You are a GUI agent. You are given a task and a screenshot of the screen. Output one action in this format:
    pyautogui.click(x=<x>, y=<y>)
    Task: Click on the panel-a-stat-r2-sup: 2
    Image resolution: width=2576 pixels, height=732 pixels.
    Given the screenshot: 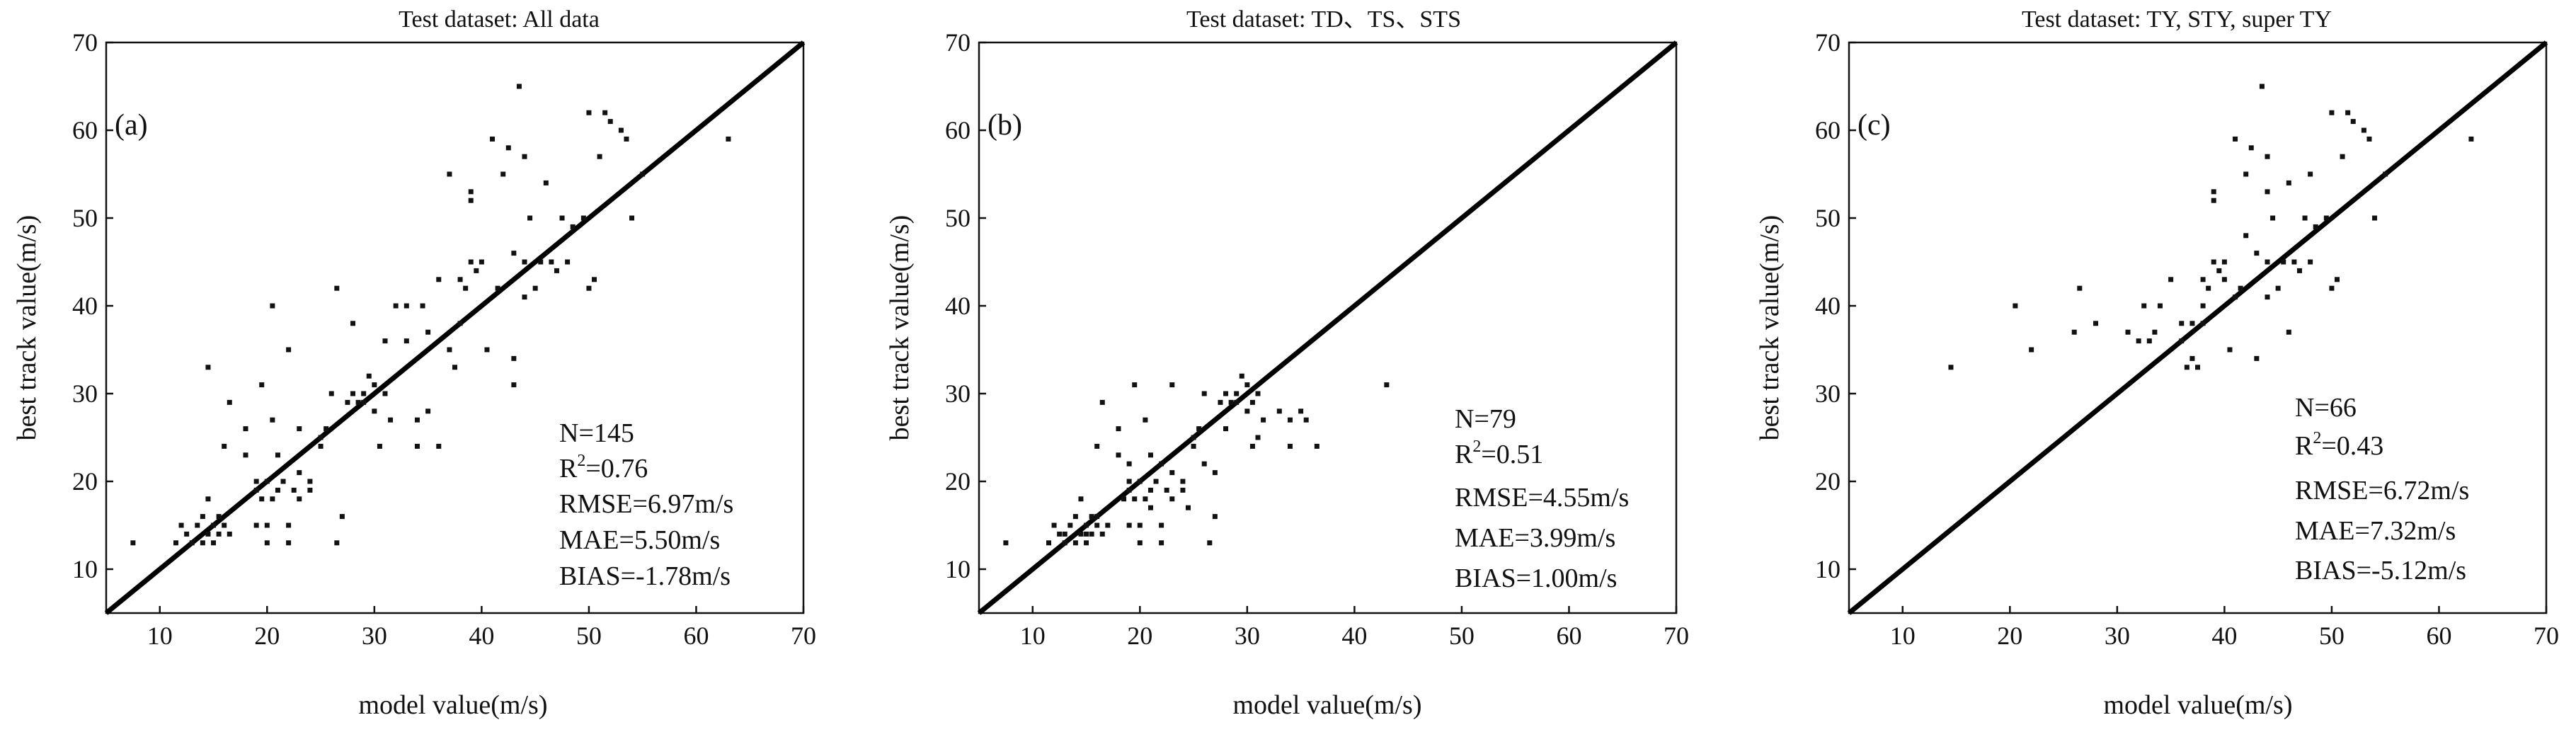 What is the action you would take?
    pyautogui.click(x=581, y=461)
    